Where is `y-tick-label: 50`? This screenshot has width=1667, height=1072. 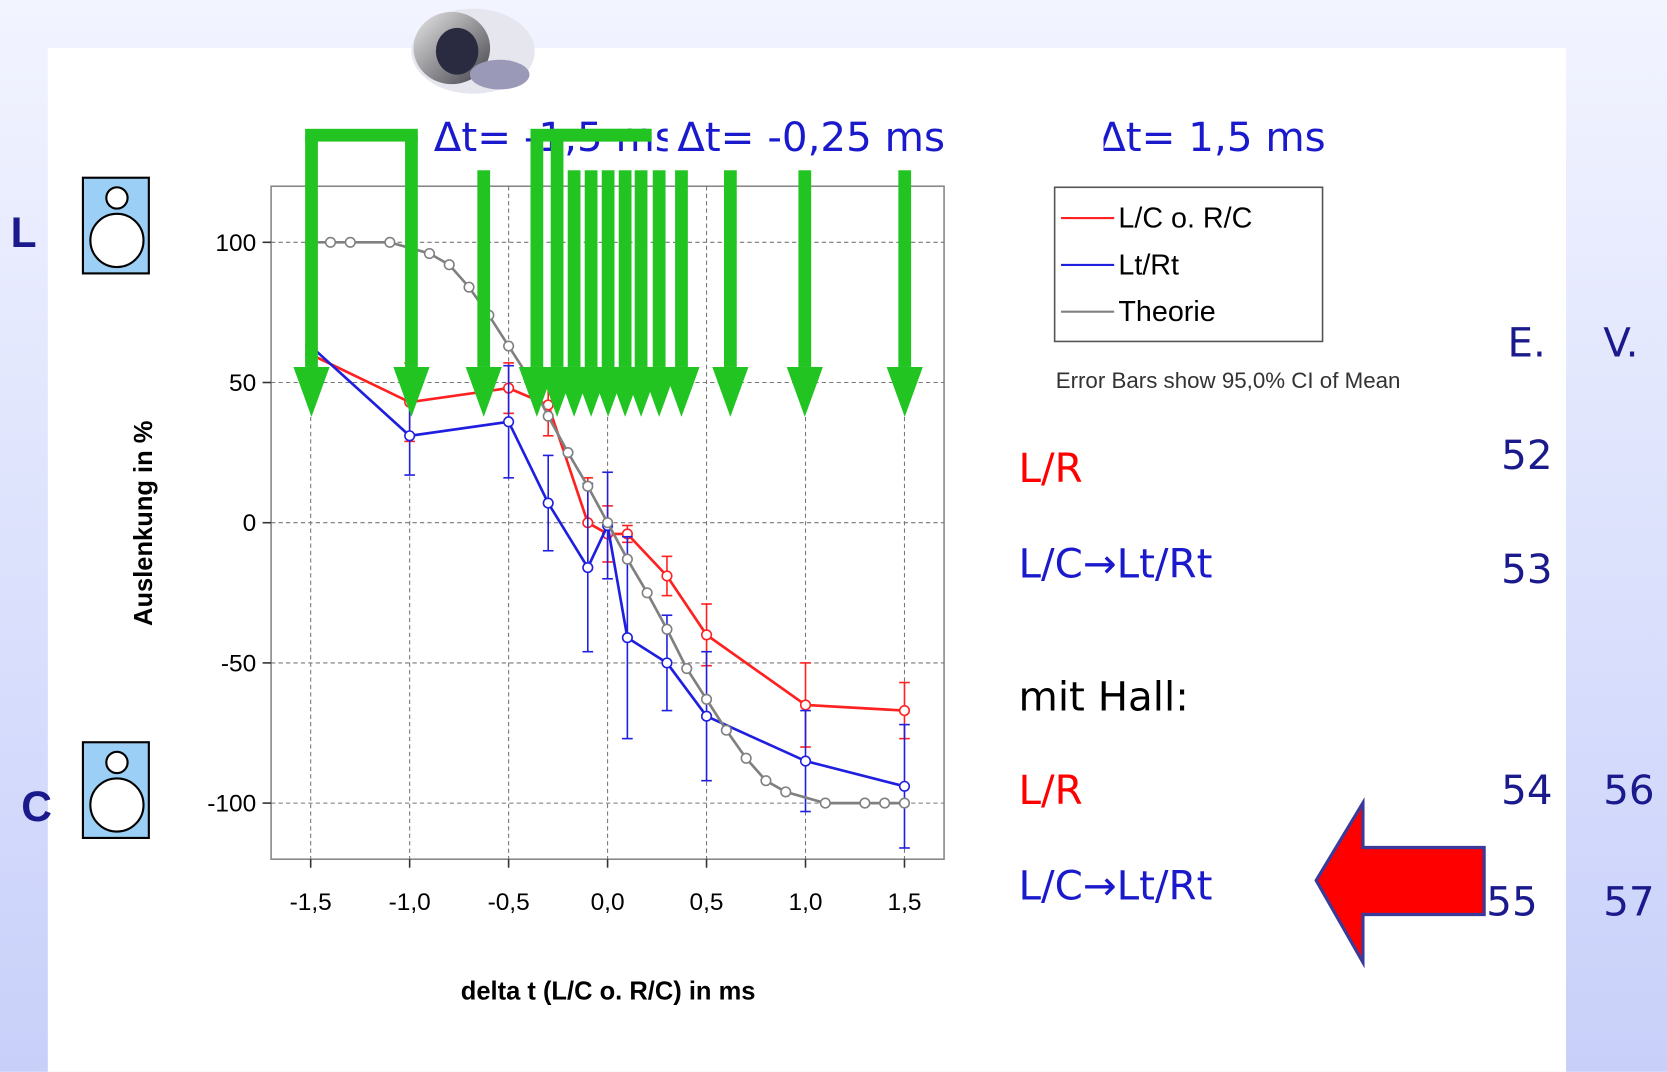 y-tick-label: 50 is located at coordinates (242, 383).